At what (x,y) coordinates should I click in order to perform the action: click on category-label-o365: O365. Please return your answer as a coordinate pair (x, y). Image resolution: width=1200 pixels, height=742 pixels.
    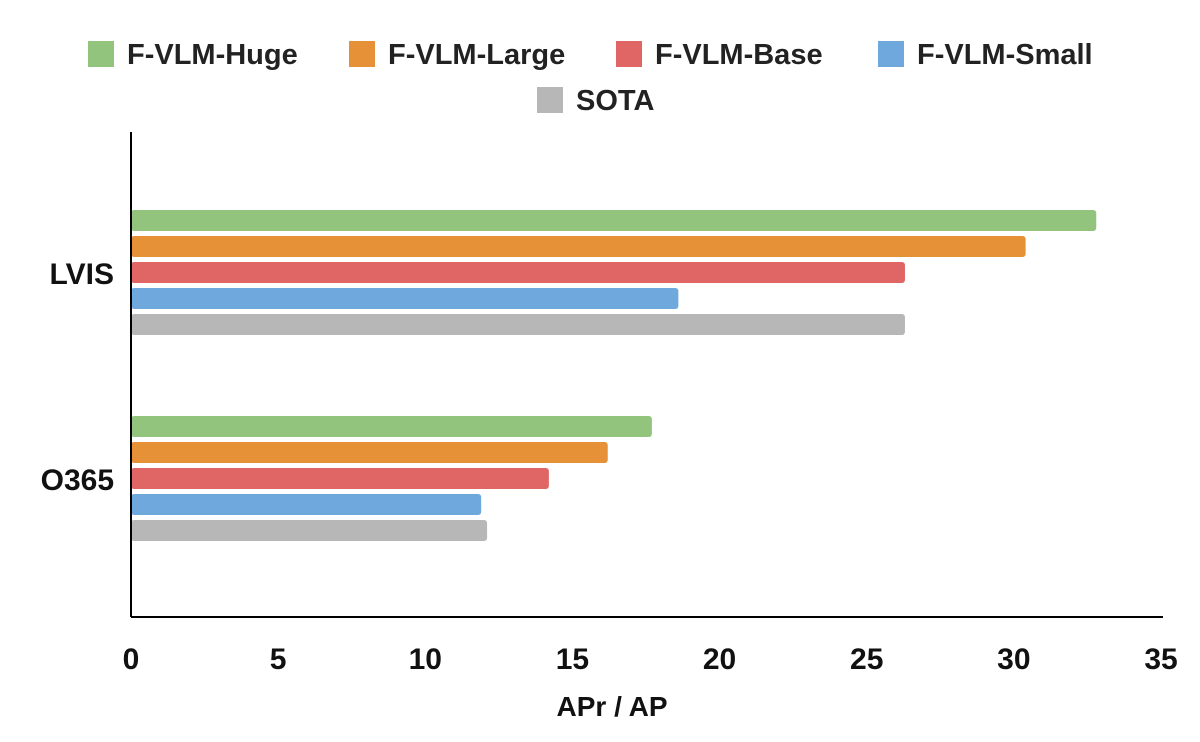
    Looking at the image, I should click on (77, 480).